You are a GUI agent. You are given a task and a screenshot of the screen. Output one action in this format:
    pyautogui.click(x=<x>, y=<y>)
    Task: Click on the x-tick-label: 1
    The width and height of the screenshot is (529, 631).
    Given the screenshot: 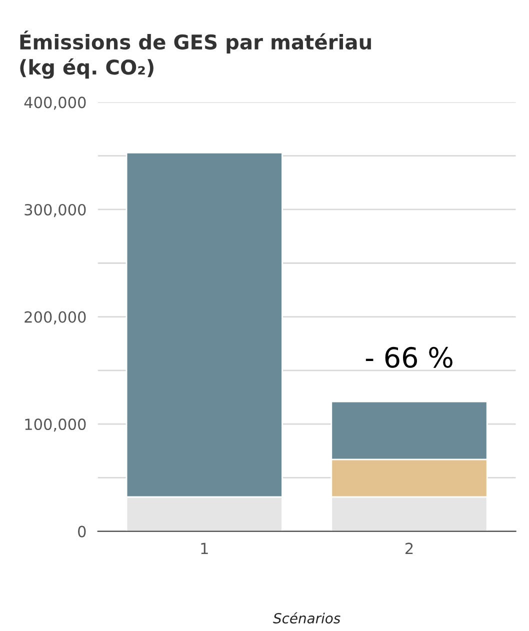 What is the action you would take?
    pyautogui.click(x=204, y=548)
    